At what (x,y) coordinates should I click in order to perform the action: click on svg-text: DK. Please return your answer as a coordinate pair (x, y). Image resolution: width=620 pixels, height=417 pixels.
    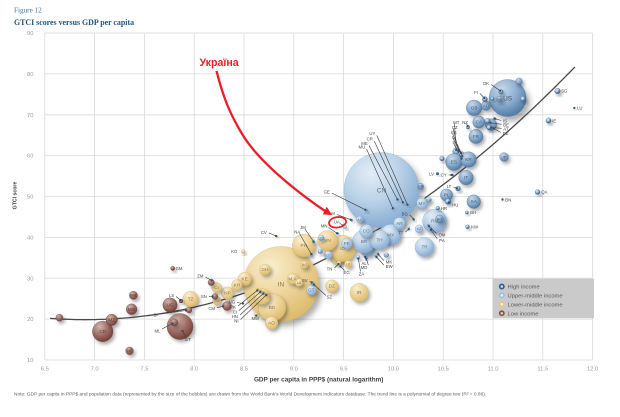
    Looking at the image, I should click on (486, 83).